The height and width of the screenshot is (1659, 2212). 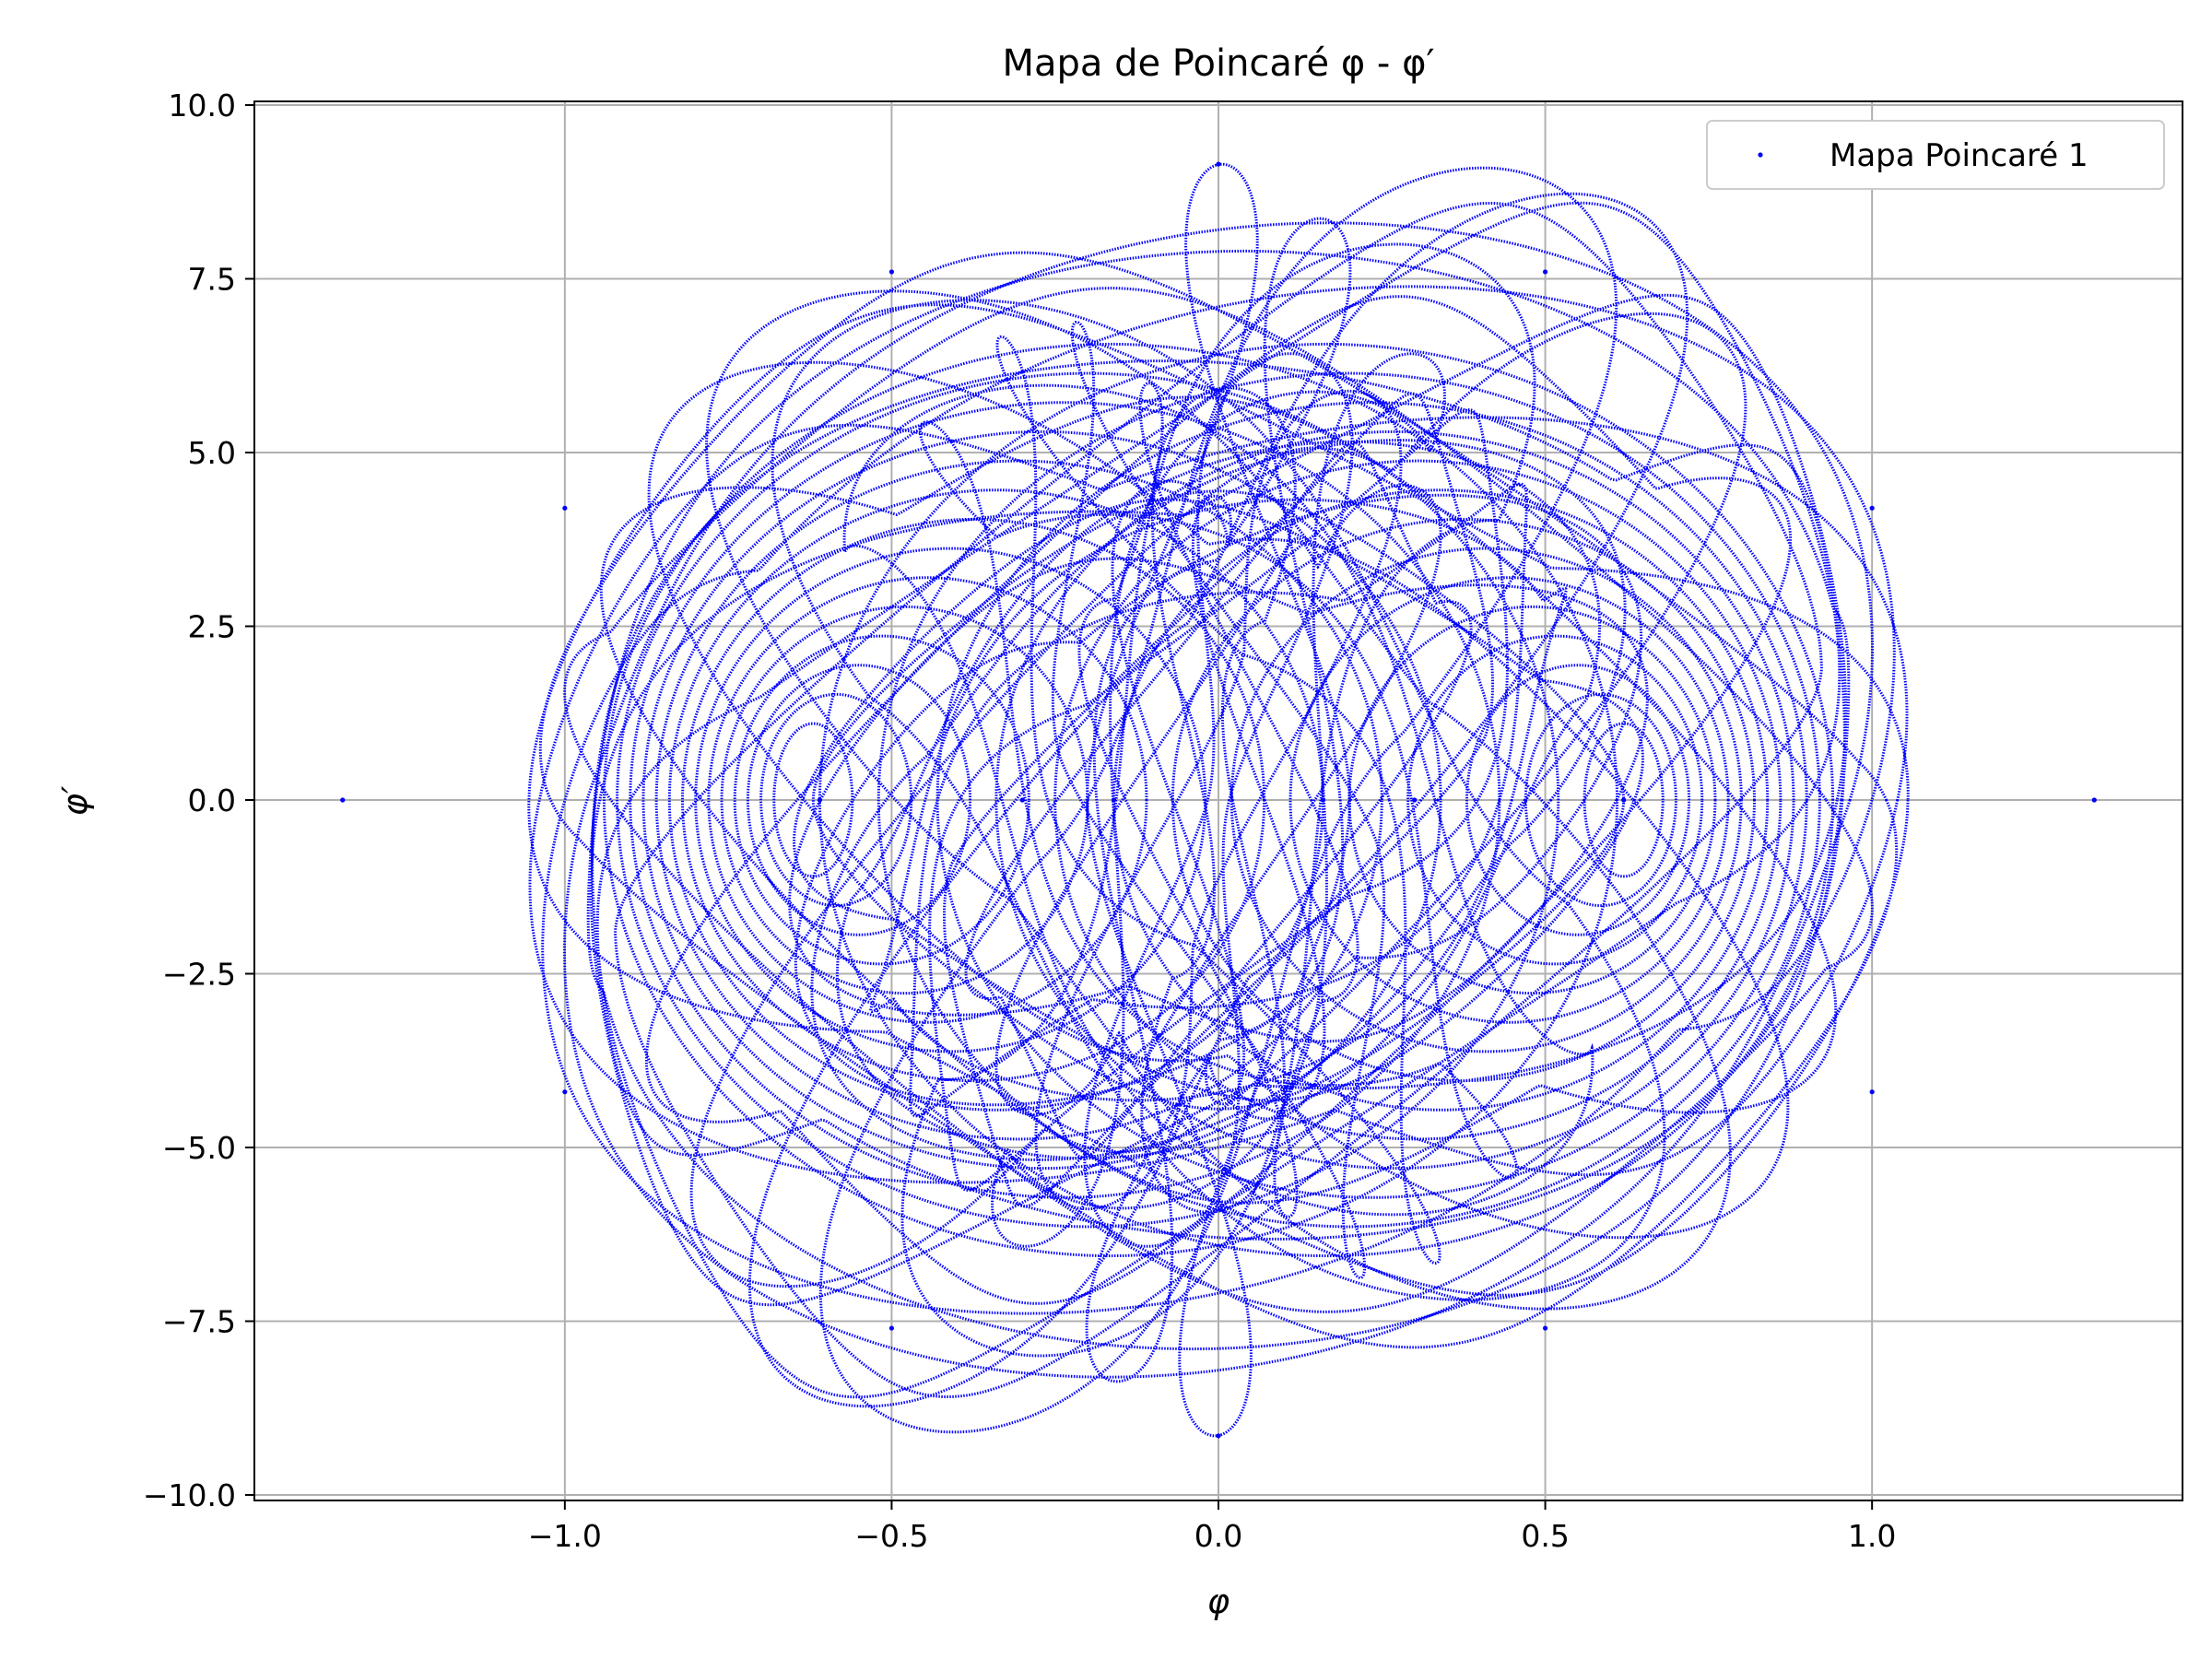 What do you see at coordinates (1218, 63) in the screenshot?
I see `chart-title: Mapa de Poincaré φ - φ′` at bounding box center [1218, 63].